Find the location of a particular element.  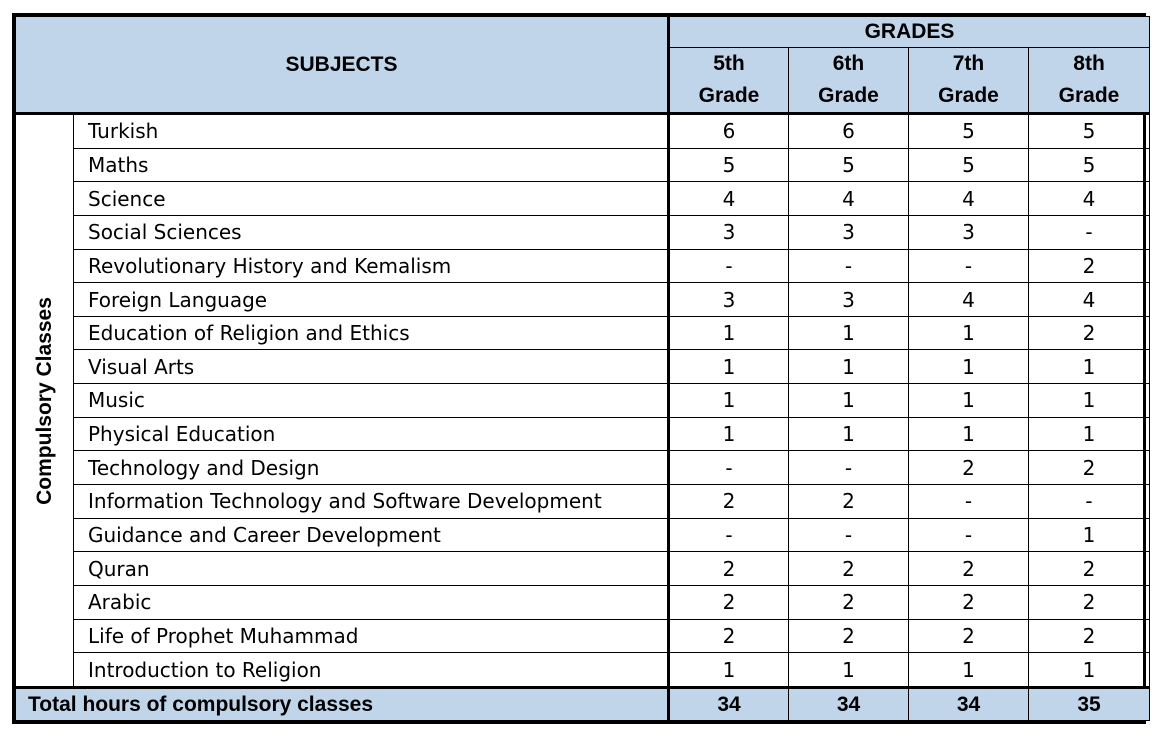

table-row: Guidance and Career Development - - -1 is located at coordinates (583, 535).